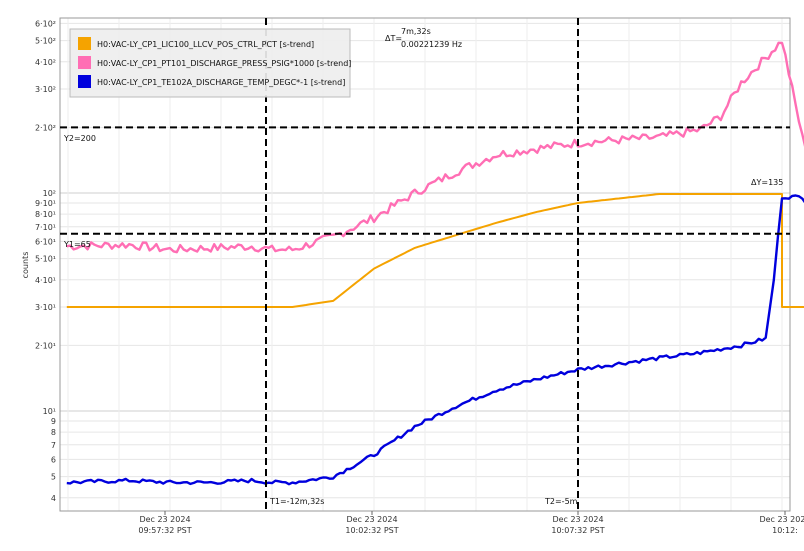 This screenshot has height=551, width=804. I want to click on y2-cursor-label: Y2=200, so click(79, 138).